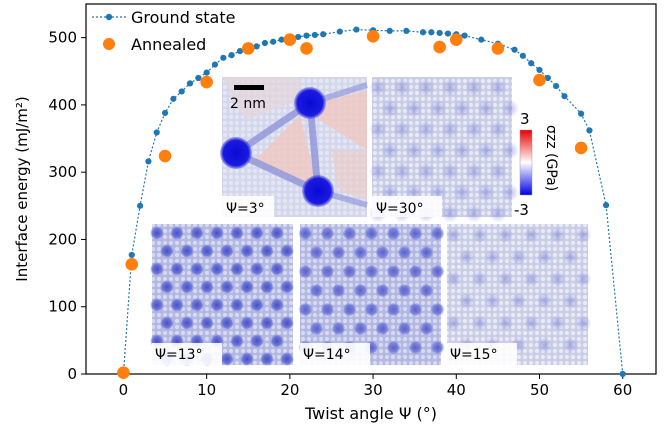 The height and width of the screenshot is (429, 666). I want to click on stress-pattern, so click(518, 290).